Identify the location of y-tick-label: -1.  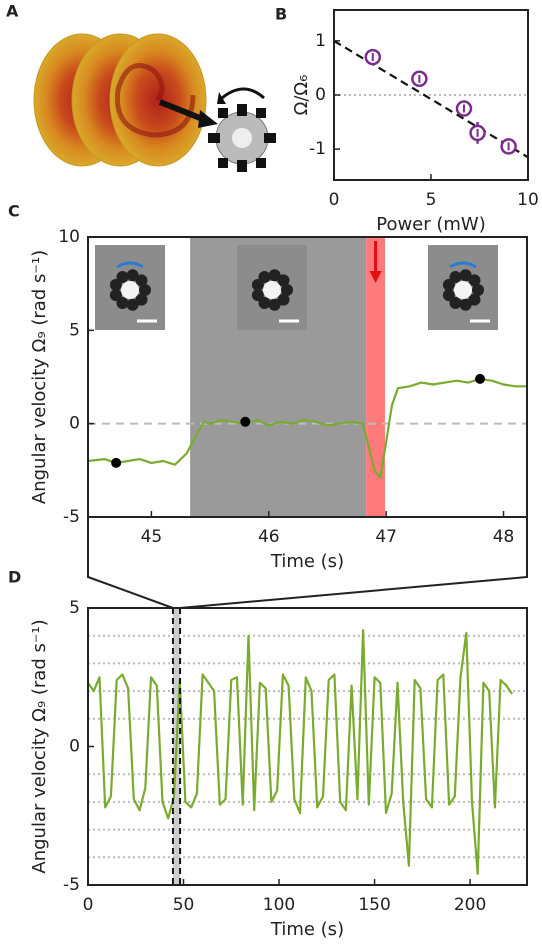
(317, 149).